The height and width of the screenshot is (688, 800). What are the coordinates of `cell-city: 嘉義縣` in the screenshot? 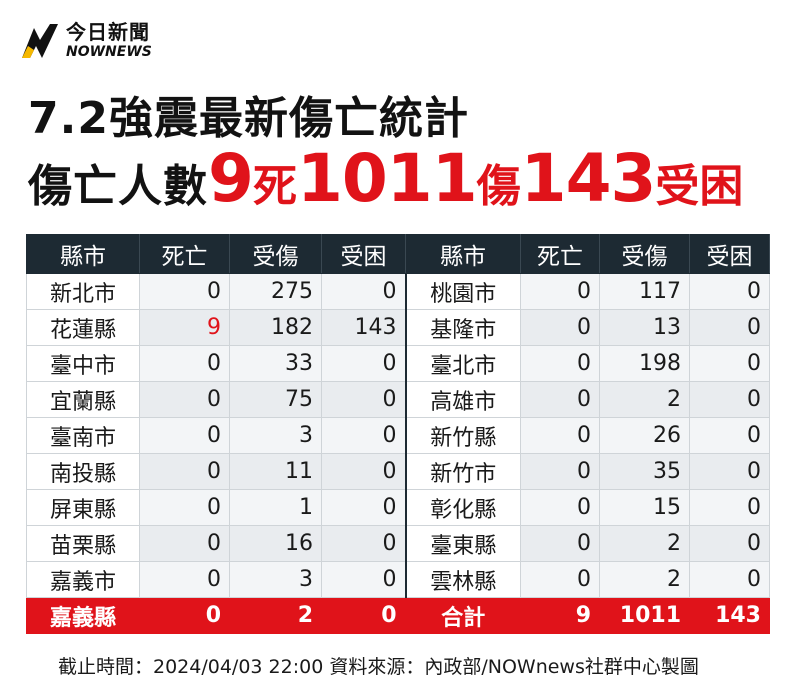 It's located at (83, 615).